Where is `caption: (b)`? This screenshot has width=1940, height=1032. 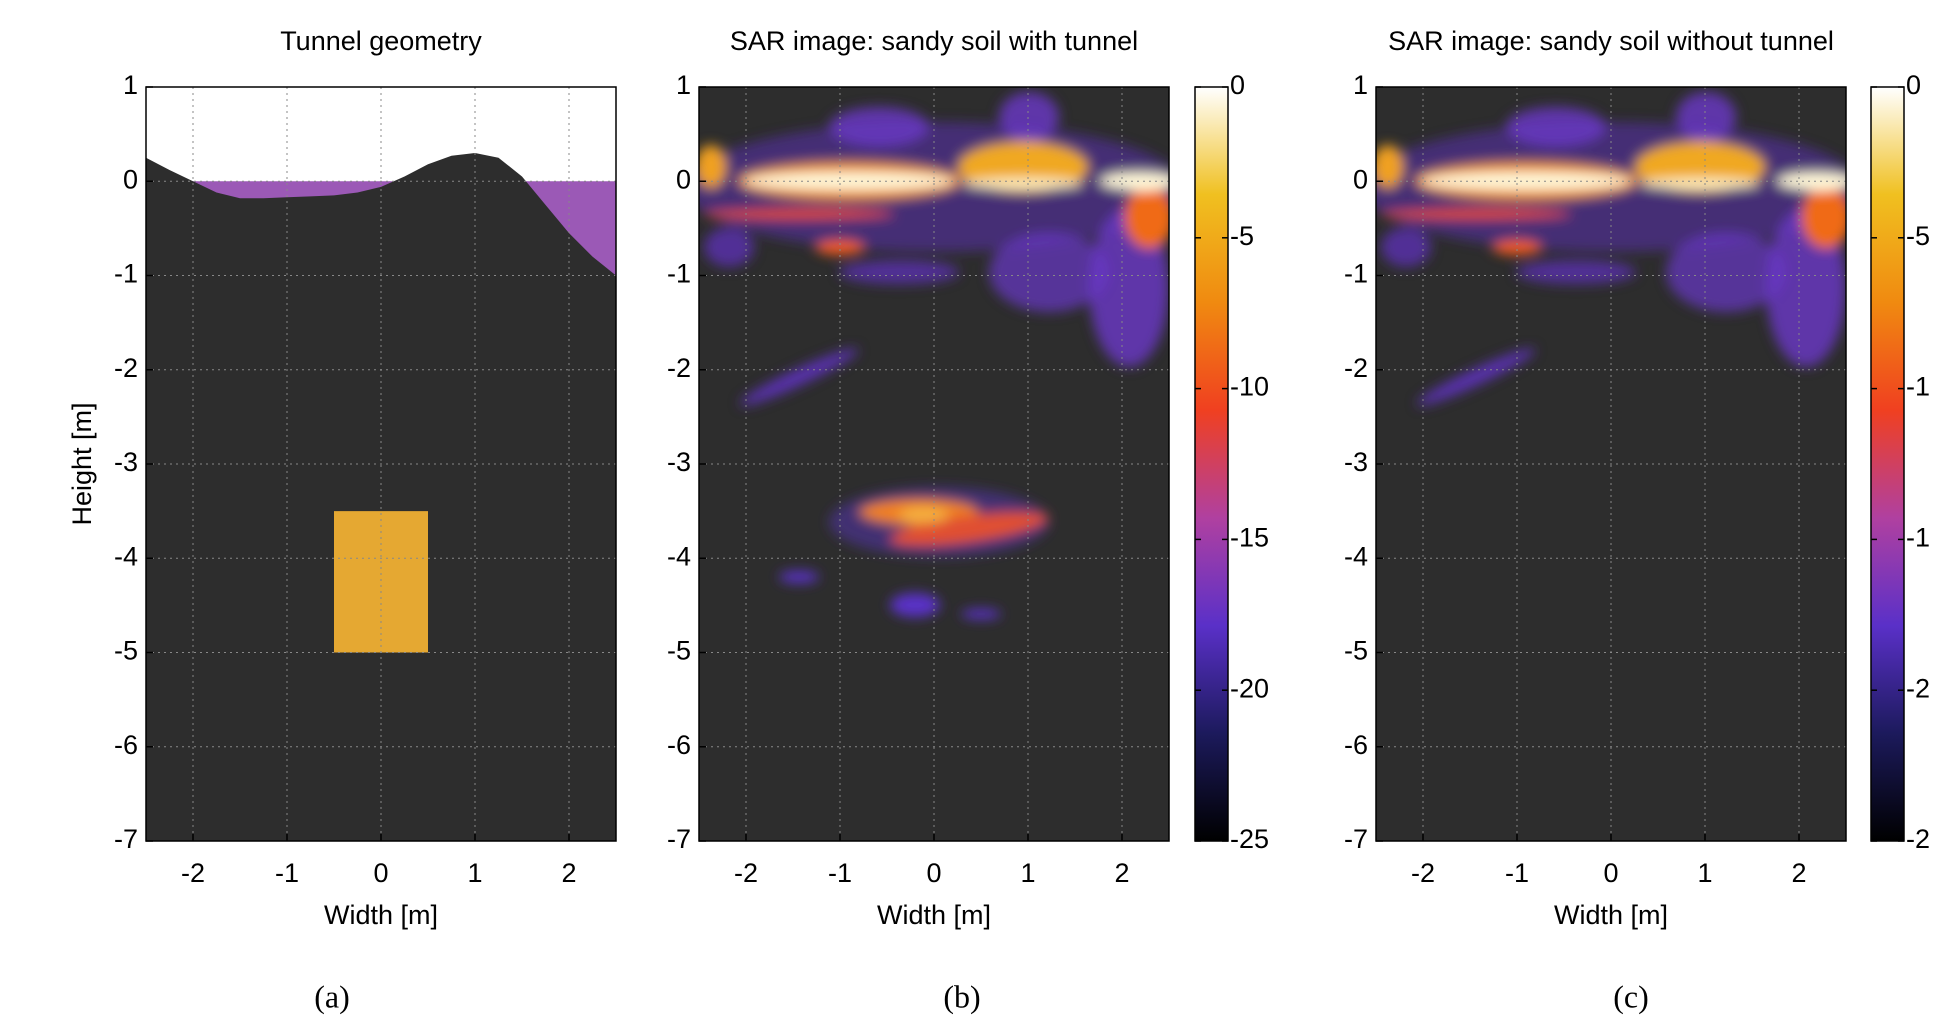
caption: (b) is located at coordinates (961, 996).